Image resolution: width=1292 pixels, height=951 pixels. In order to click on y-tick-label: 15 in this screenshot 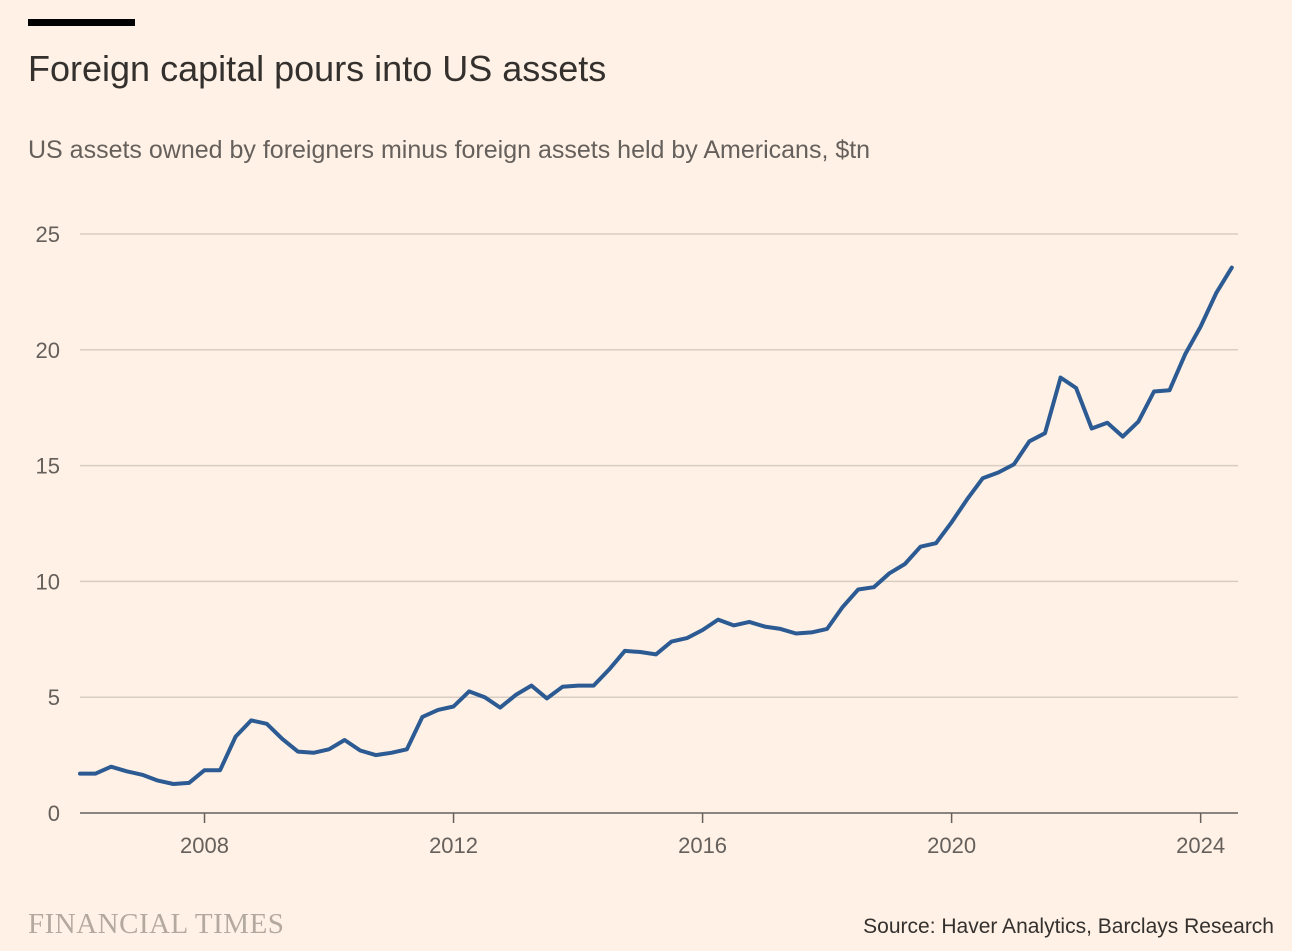, I will do `click(48, 466)`.